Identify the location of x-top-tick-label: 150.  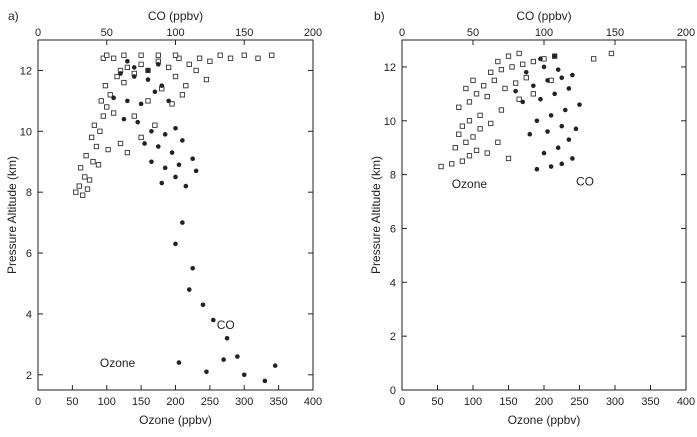
(615, 33).